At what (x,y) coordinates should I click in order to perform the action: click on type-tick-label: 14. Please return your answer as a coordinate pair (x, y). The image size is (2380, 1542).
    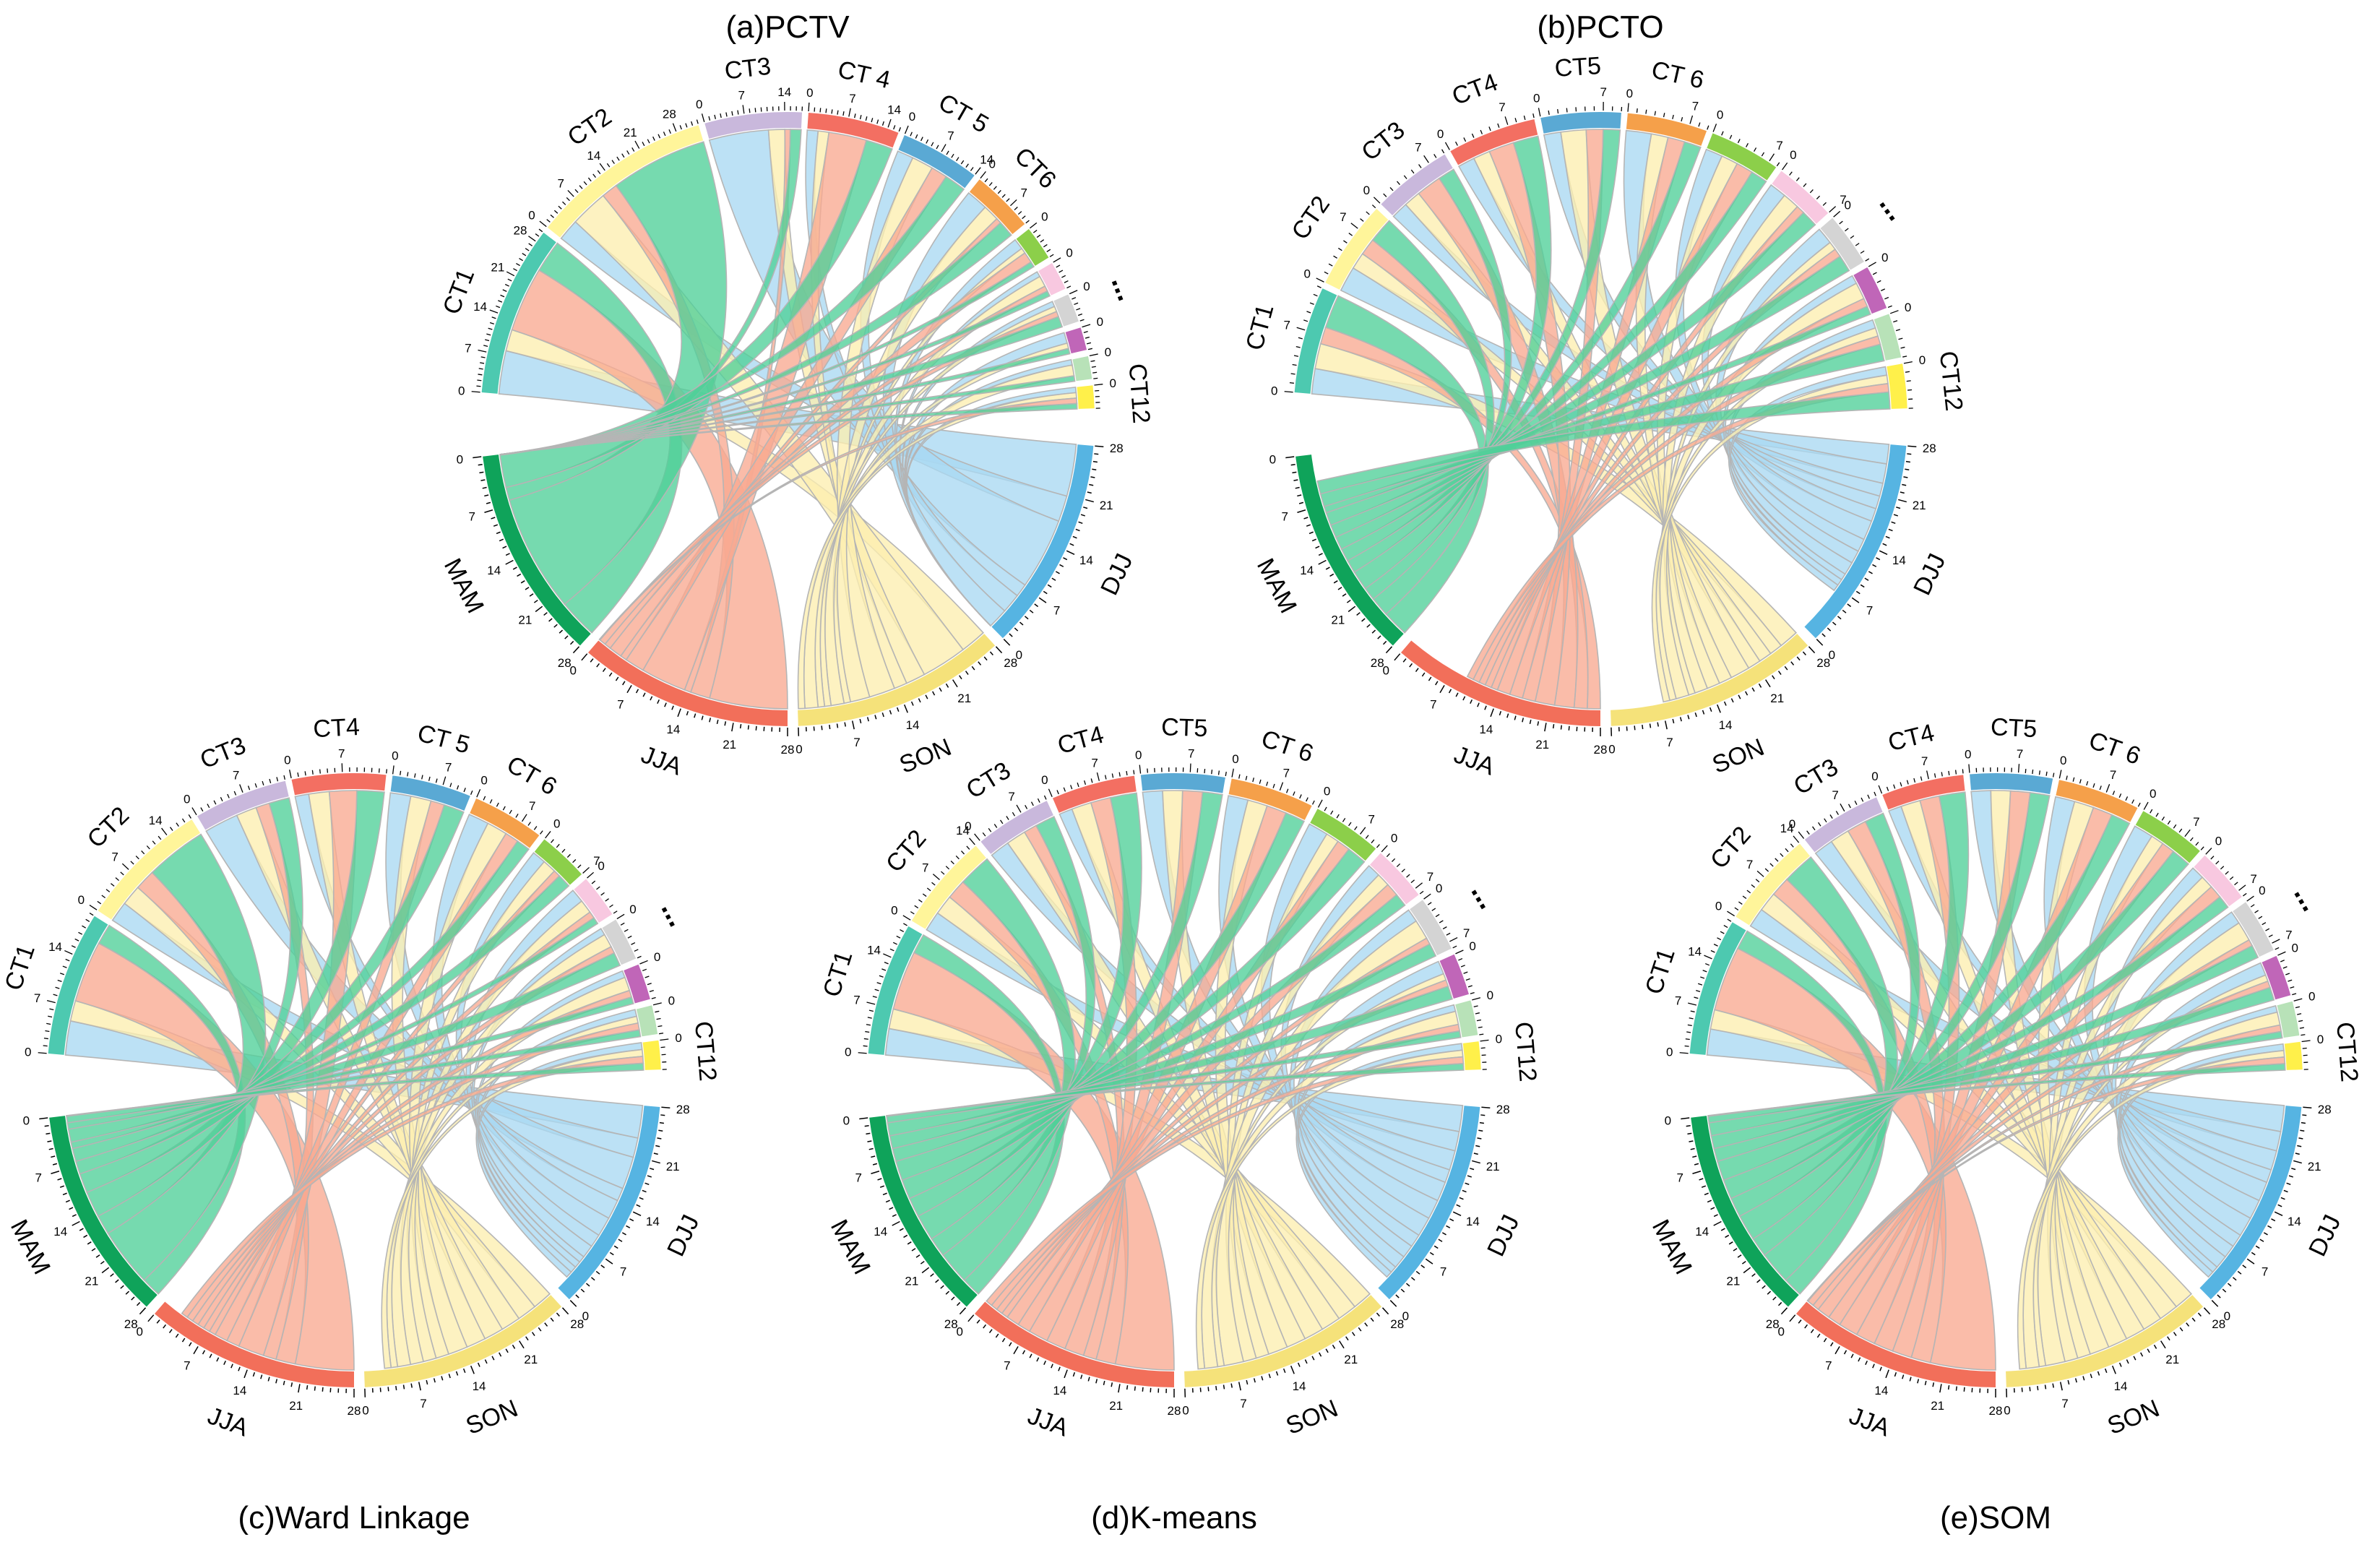
    Looking at the image, I should click on (963, 830).